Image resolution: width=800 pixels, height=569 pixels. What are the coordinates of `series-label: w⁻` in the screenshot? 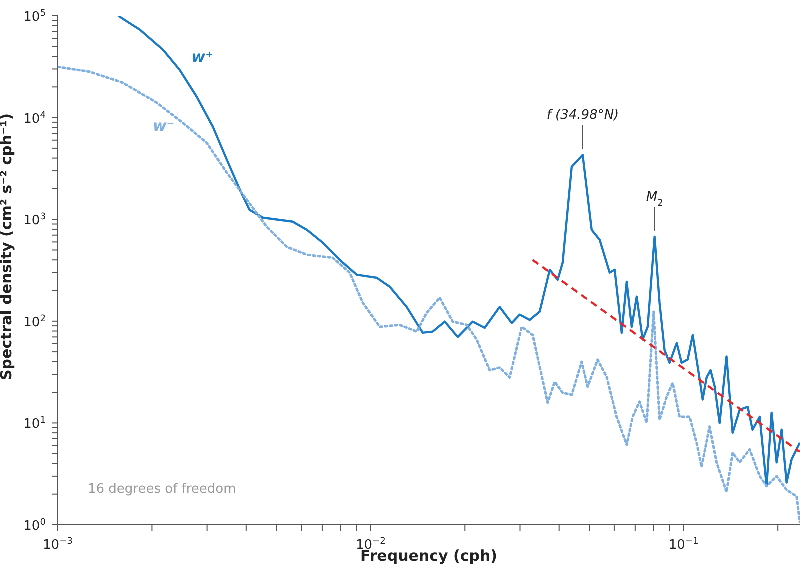 It's located at (163, 126).